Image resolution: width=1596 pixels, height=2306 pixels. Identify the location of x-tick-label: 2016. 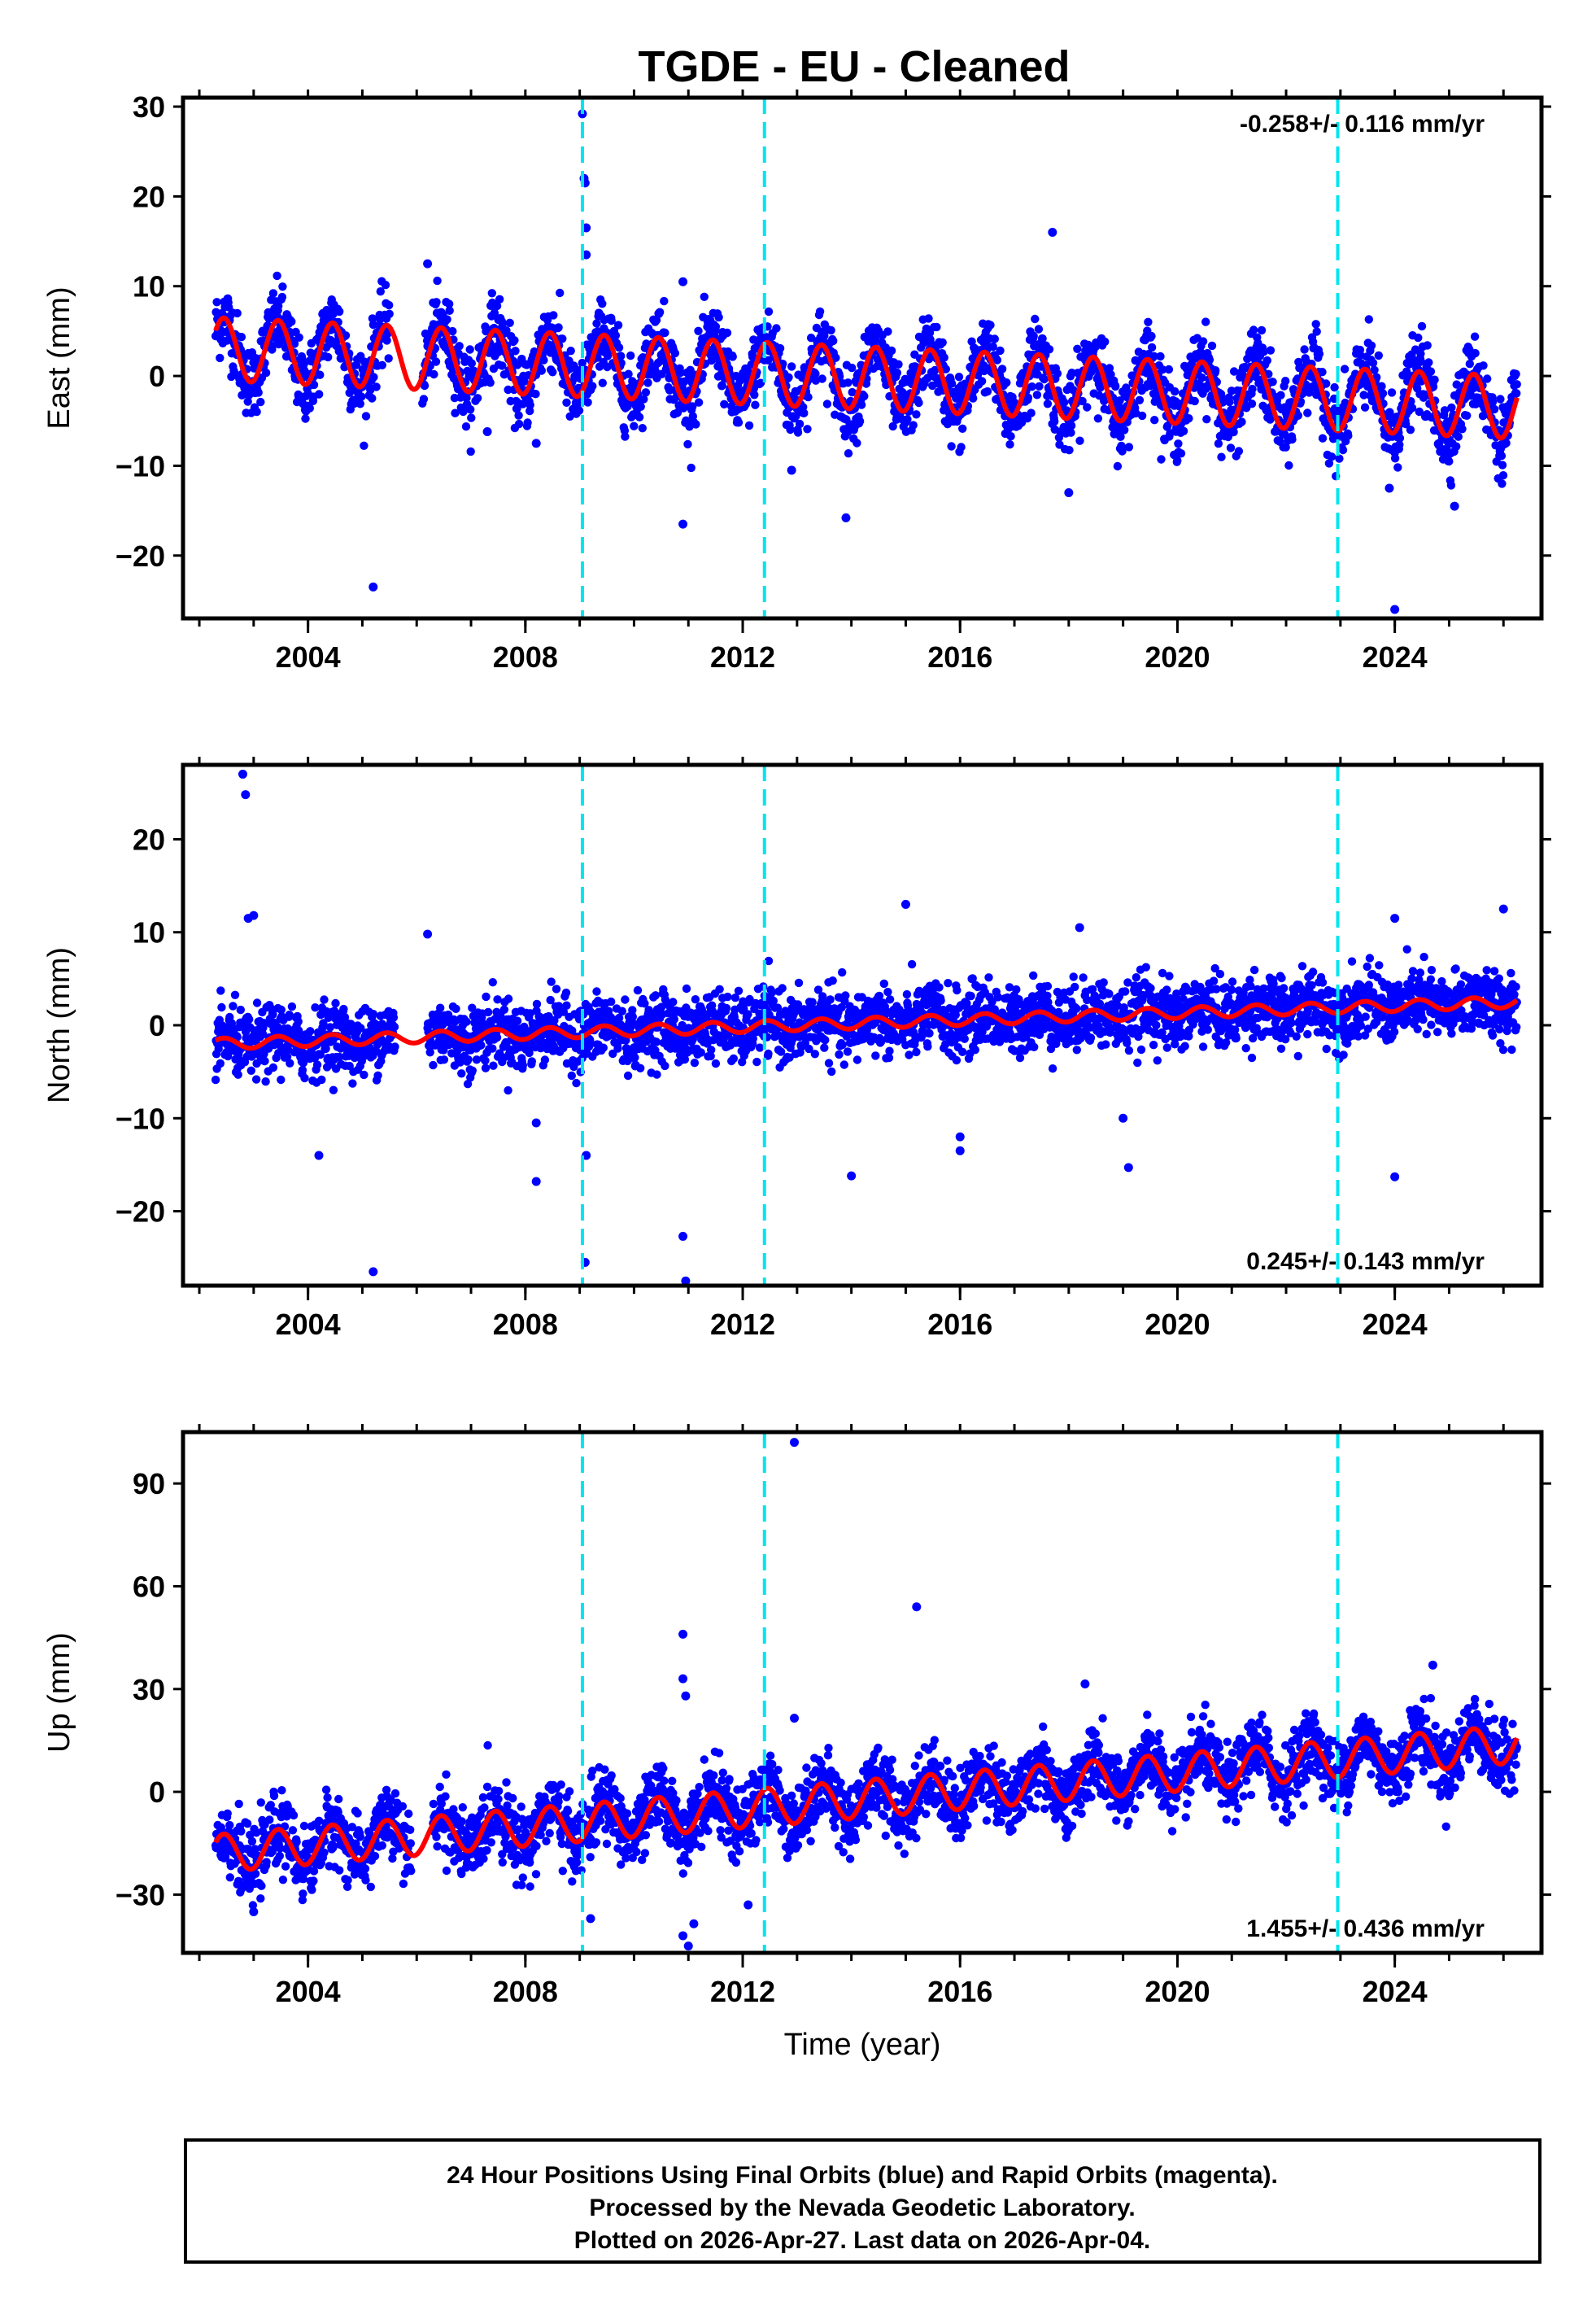
(959, 657).